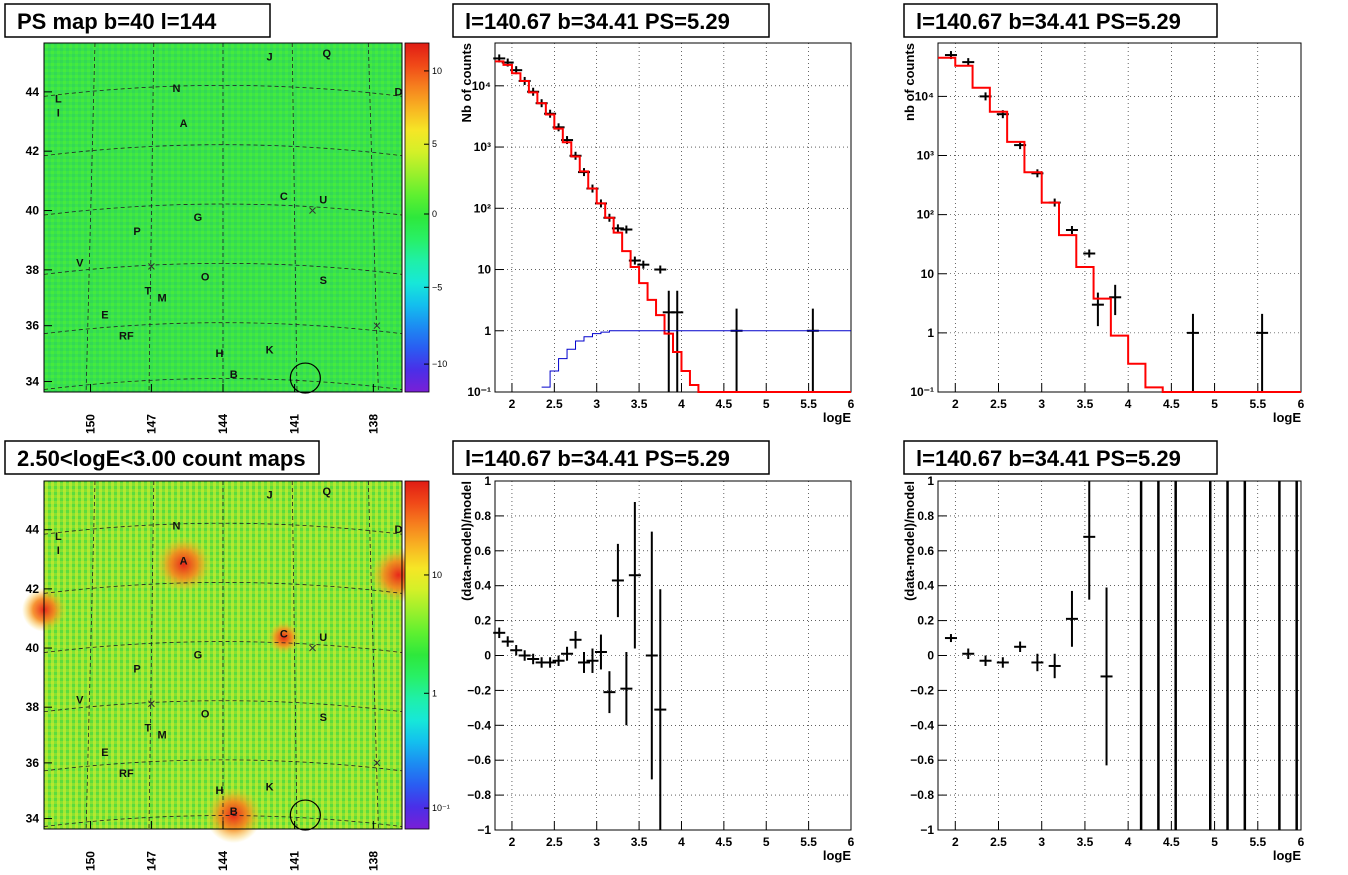  I want to click on map-source-label: H, so click(219, 791).